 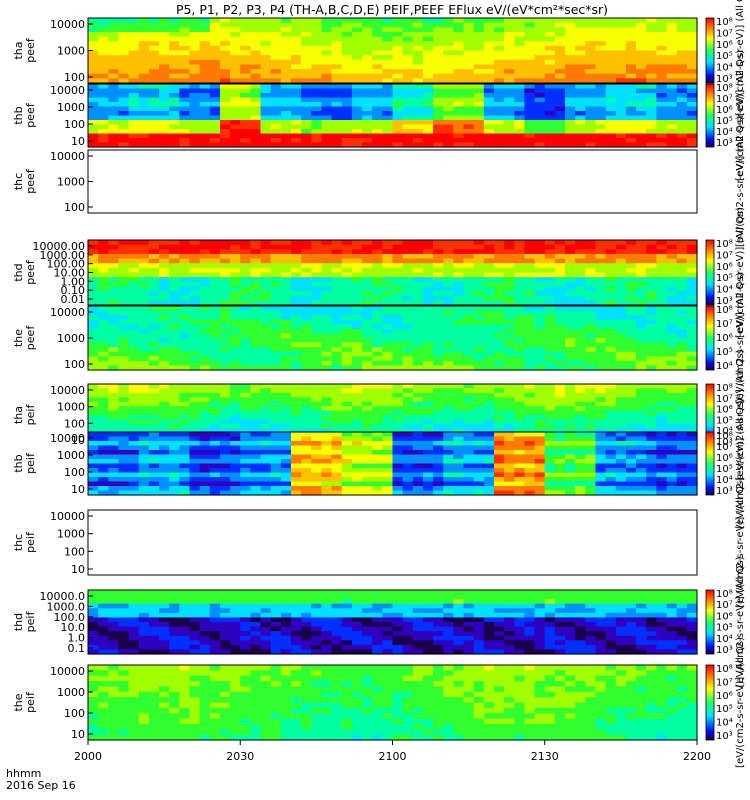 What do you see at coordinates (724, 278) in the screenshot?
I see `colorbar-tick-label: 10⁵` at bounding box center [724, 278].